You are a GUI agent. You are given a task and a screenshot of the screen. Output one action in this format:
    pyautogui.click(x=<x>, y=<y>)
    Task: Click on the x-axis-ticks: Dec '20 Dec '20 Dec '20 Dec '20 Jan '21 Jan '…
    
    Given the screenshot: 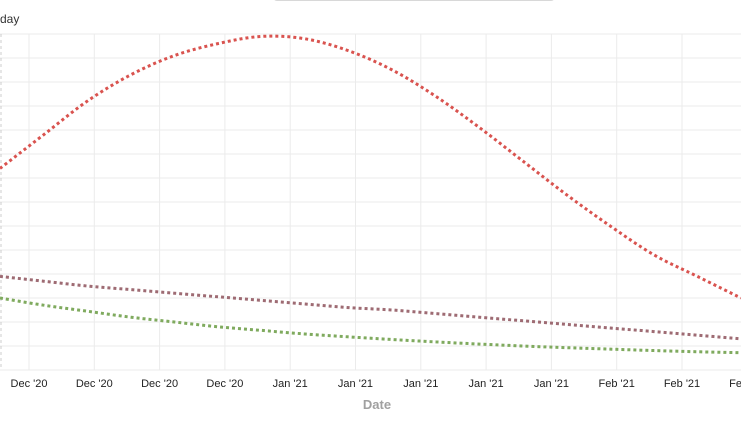 What is the action you would take?
    pyautogui.click(x=376, y=384)
    